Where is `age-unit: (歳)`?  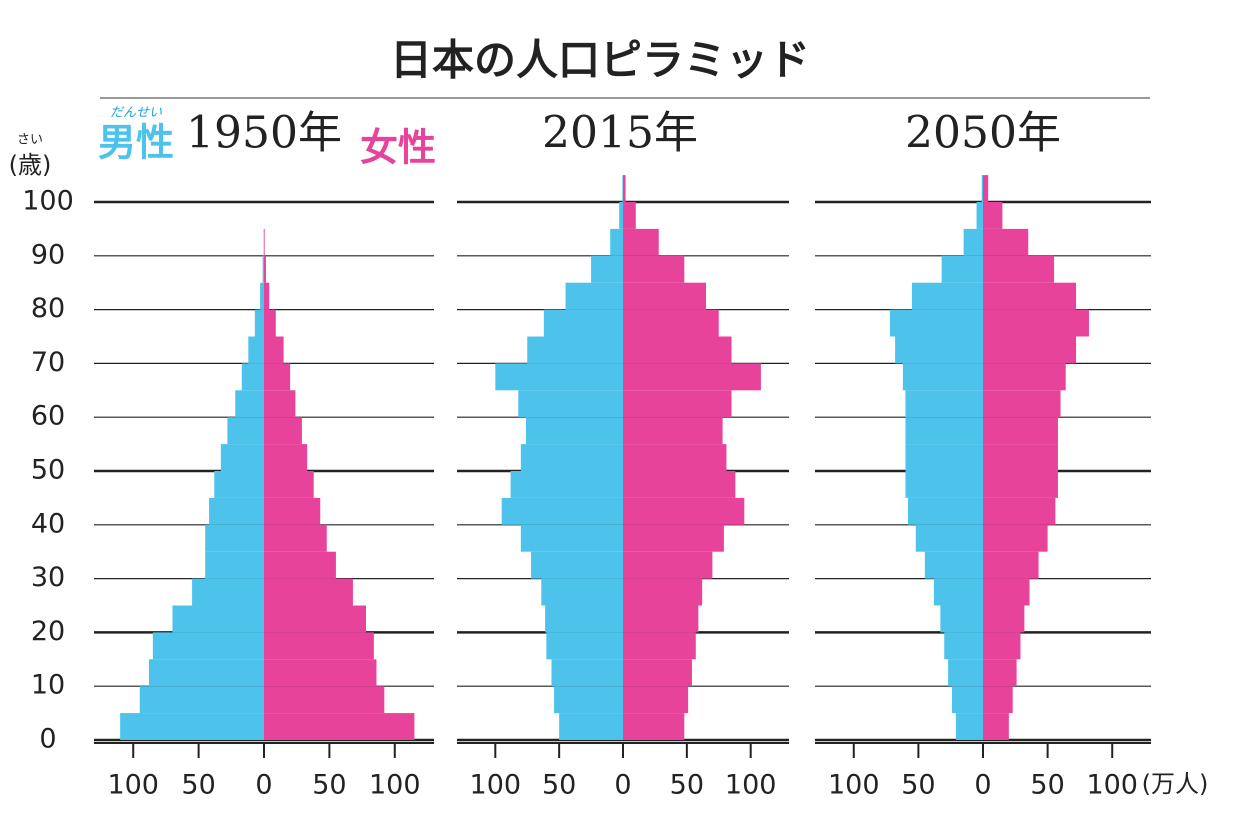 age-unit: (歳) is located at coordinates (30, 165).